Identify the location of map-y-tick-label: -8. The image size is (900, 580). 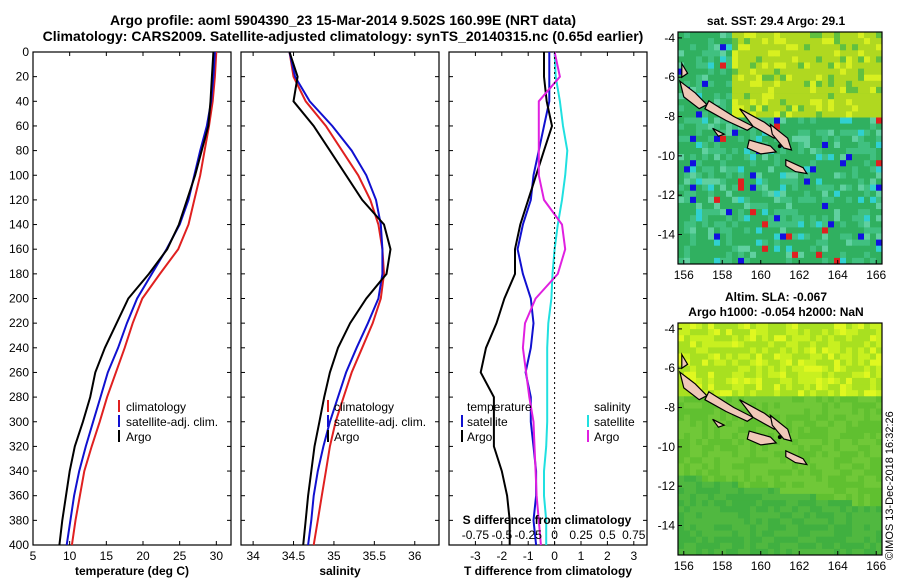
(669, 408).